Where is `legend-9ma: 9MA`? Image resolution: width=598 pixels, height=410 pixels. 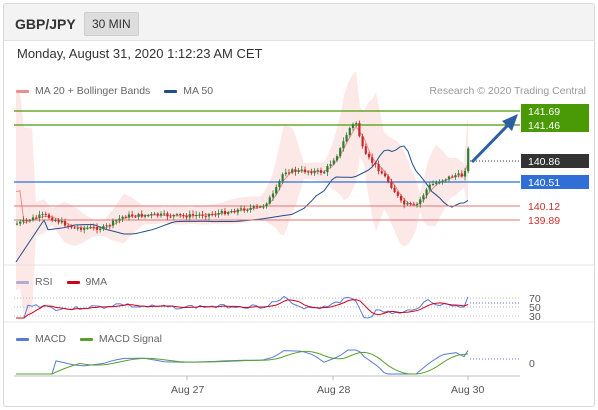 legend-9ma: 9MA is located at coordinates (86, 282).